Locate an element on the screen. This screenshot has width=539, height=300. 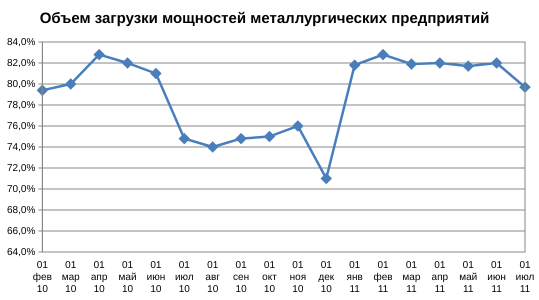
x-tick-label: 01 мар 11 is located at coordinates (411, 277).